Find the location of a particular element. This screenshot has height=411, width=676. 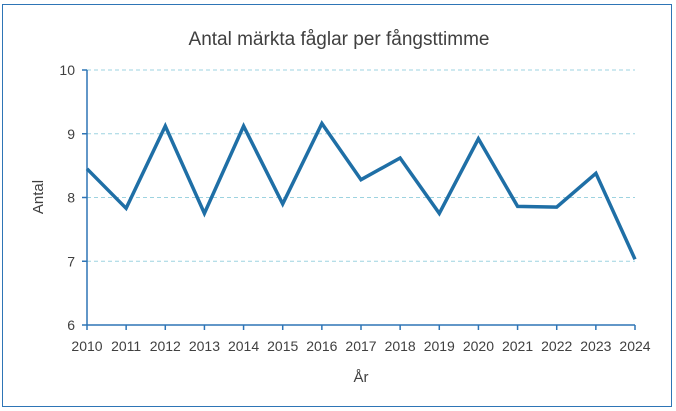

x-tick-label: 2013 is located at coordinates (204, 346).